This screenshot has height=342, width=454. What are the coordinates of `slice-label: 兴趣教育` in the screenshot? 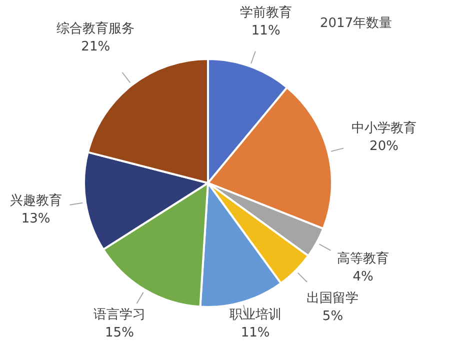 It's located at (36, 200).